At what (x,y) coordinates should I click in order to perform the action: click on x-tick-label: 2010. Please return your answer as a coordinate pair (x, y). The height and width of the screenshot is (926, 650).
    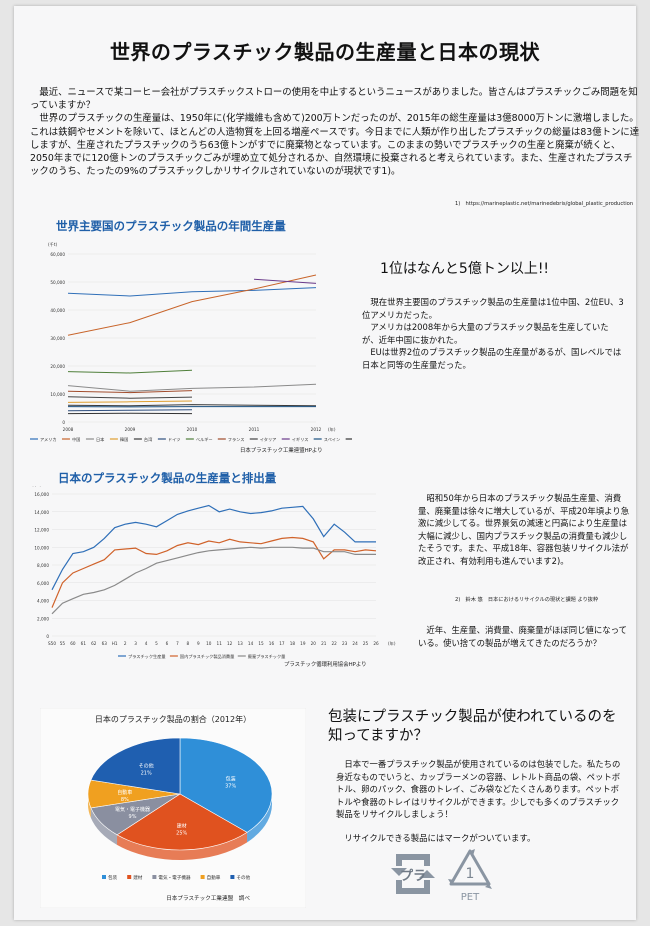
    Looking at the image, I should click on (192, 429).